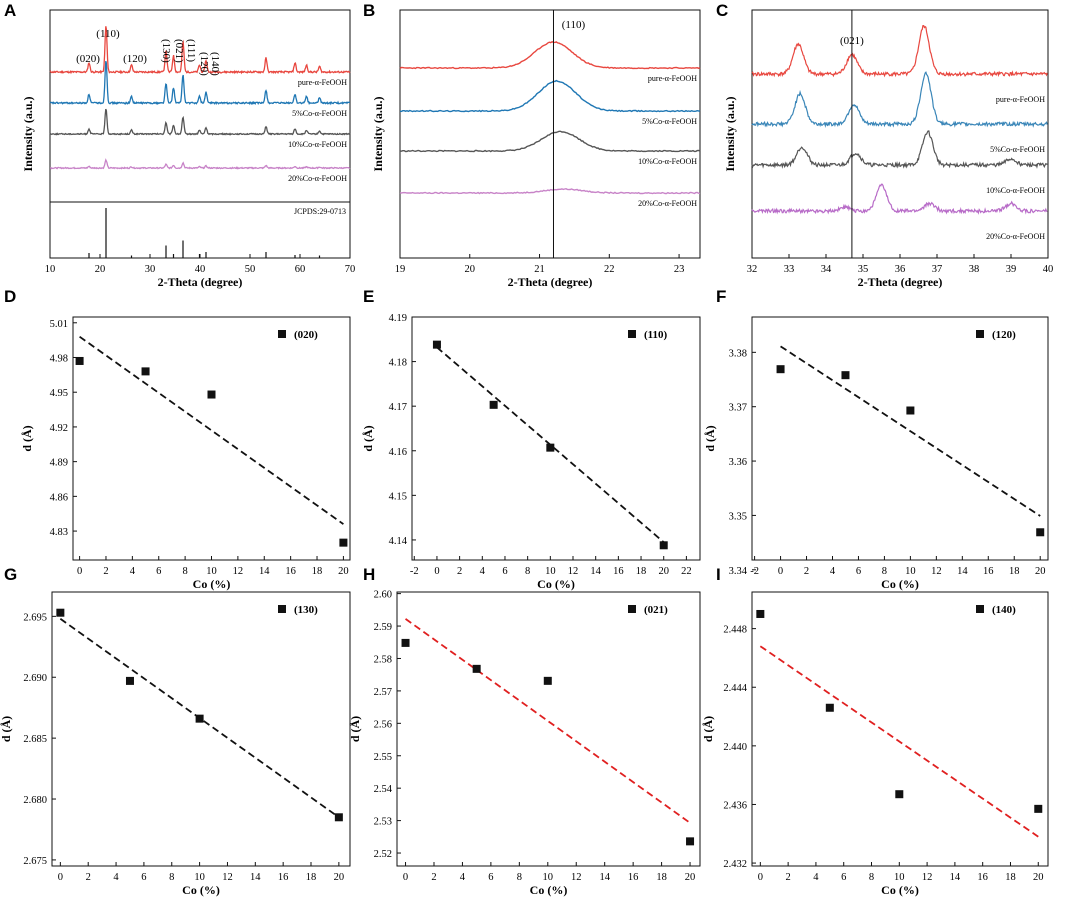 The image size is (1065, 898). What do you see at coordinates (735, 630) in the screenshot?
I see `y-tick-label: 2.448` at bounding box center [735, 630].